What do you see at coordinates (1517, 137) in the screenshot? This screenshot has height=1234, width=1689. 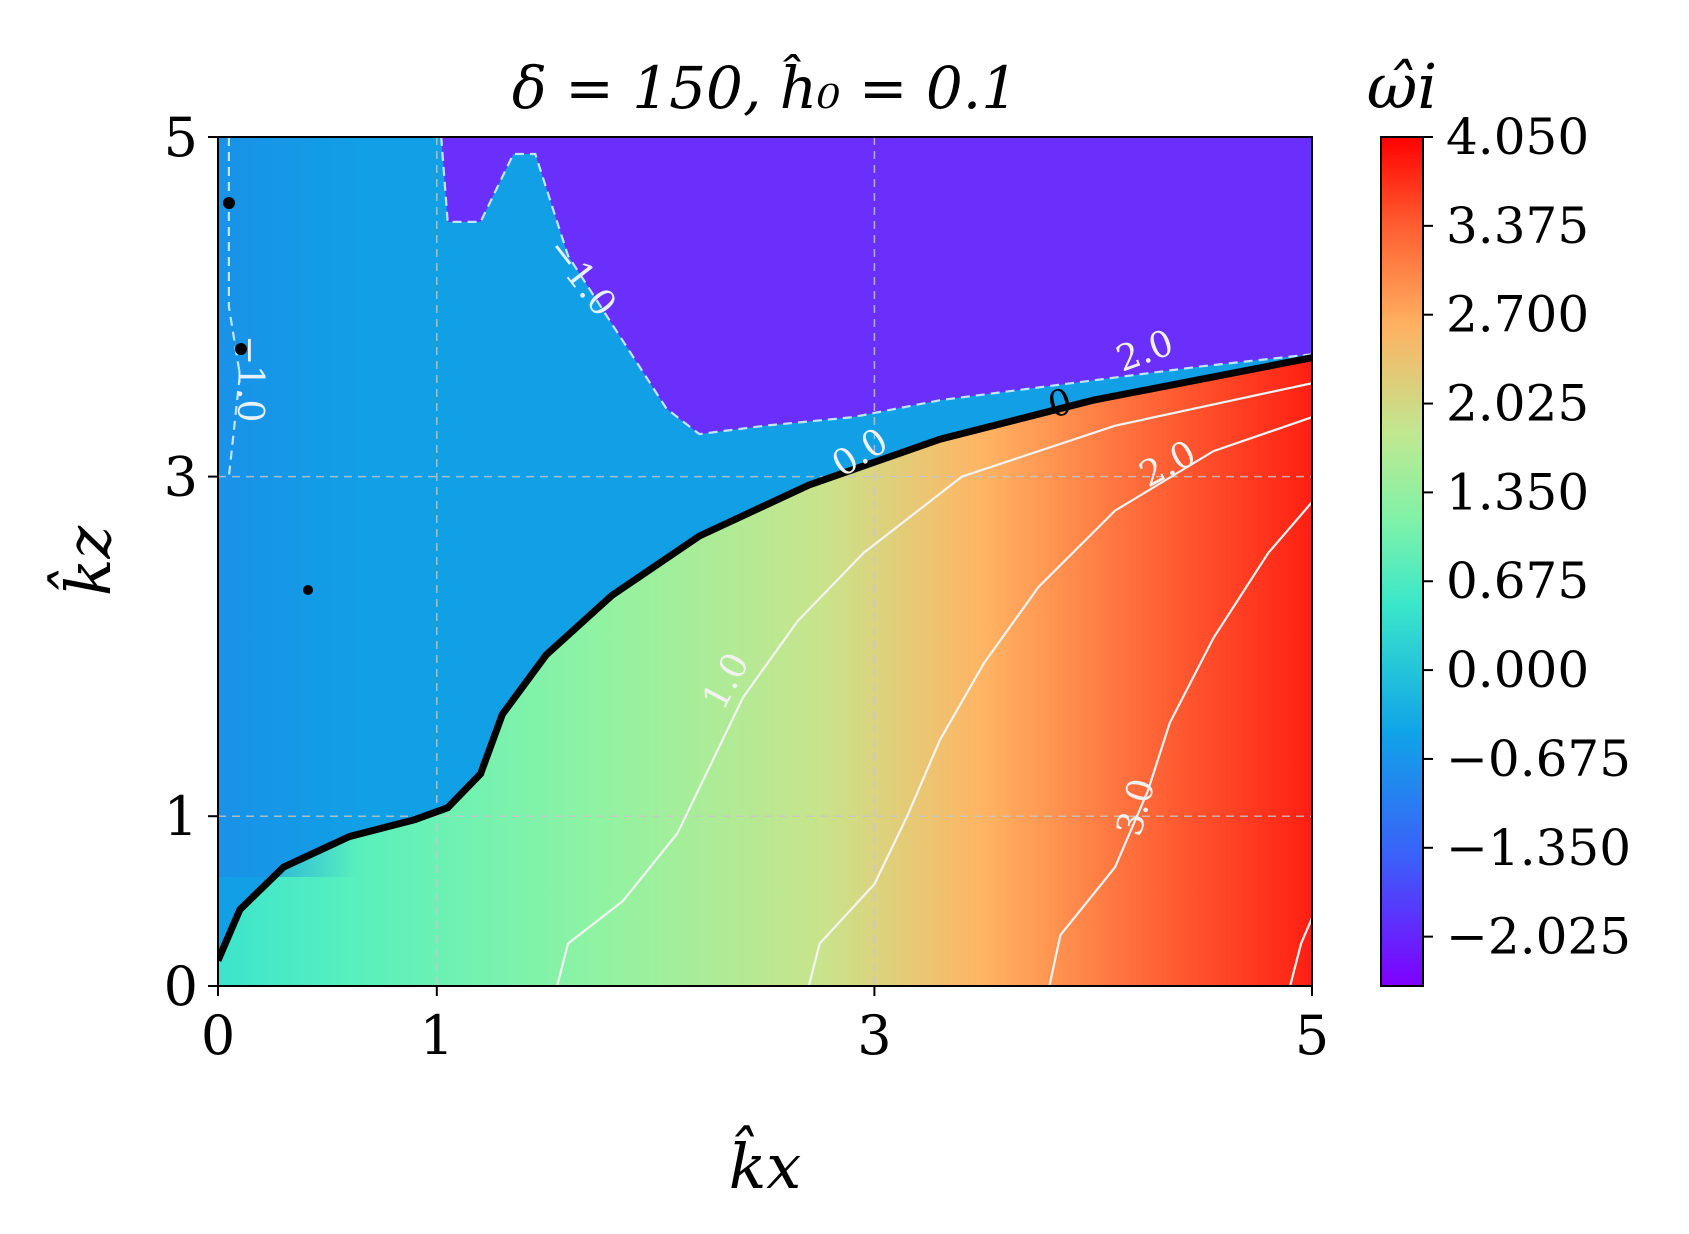 I see `colorbar-tick-label: 4.050` at bounding box center [1517, 137].